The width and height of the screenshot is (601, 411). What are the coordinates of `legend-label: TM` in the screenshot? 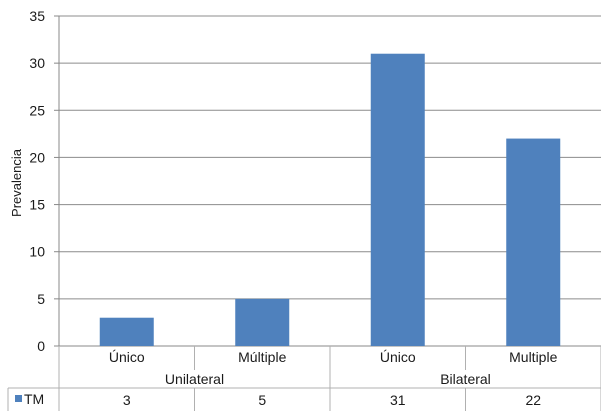 It's located at (34, 399).